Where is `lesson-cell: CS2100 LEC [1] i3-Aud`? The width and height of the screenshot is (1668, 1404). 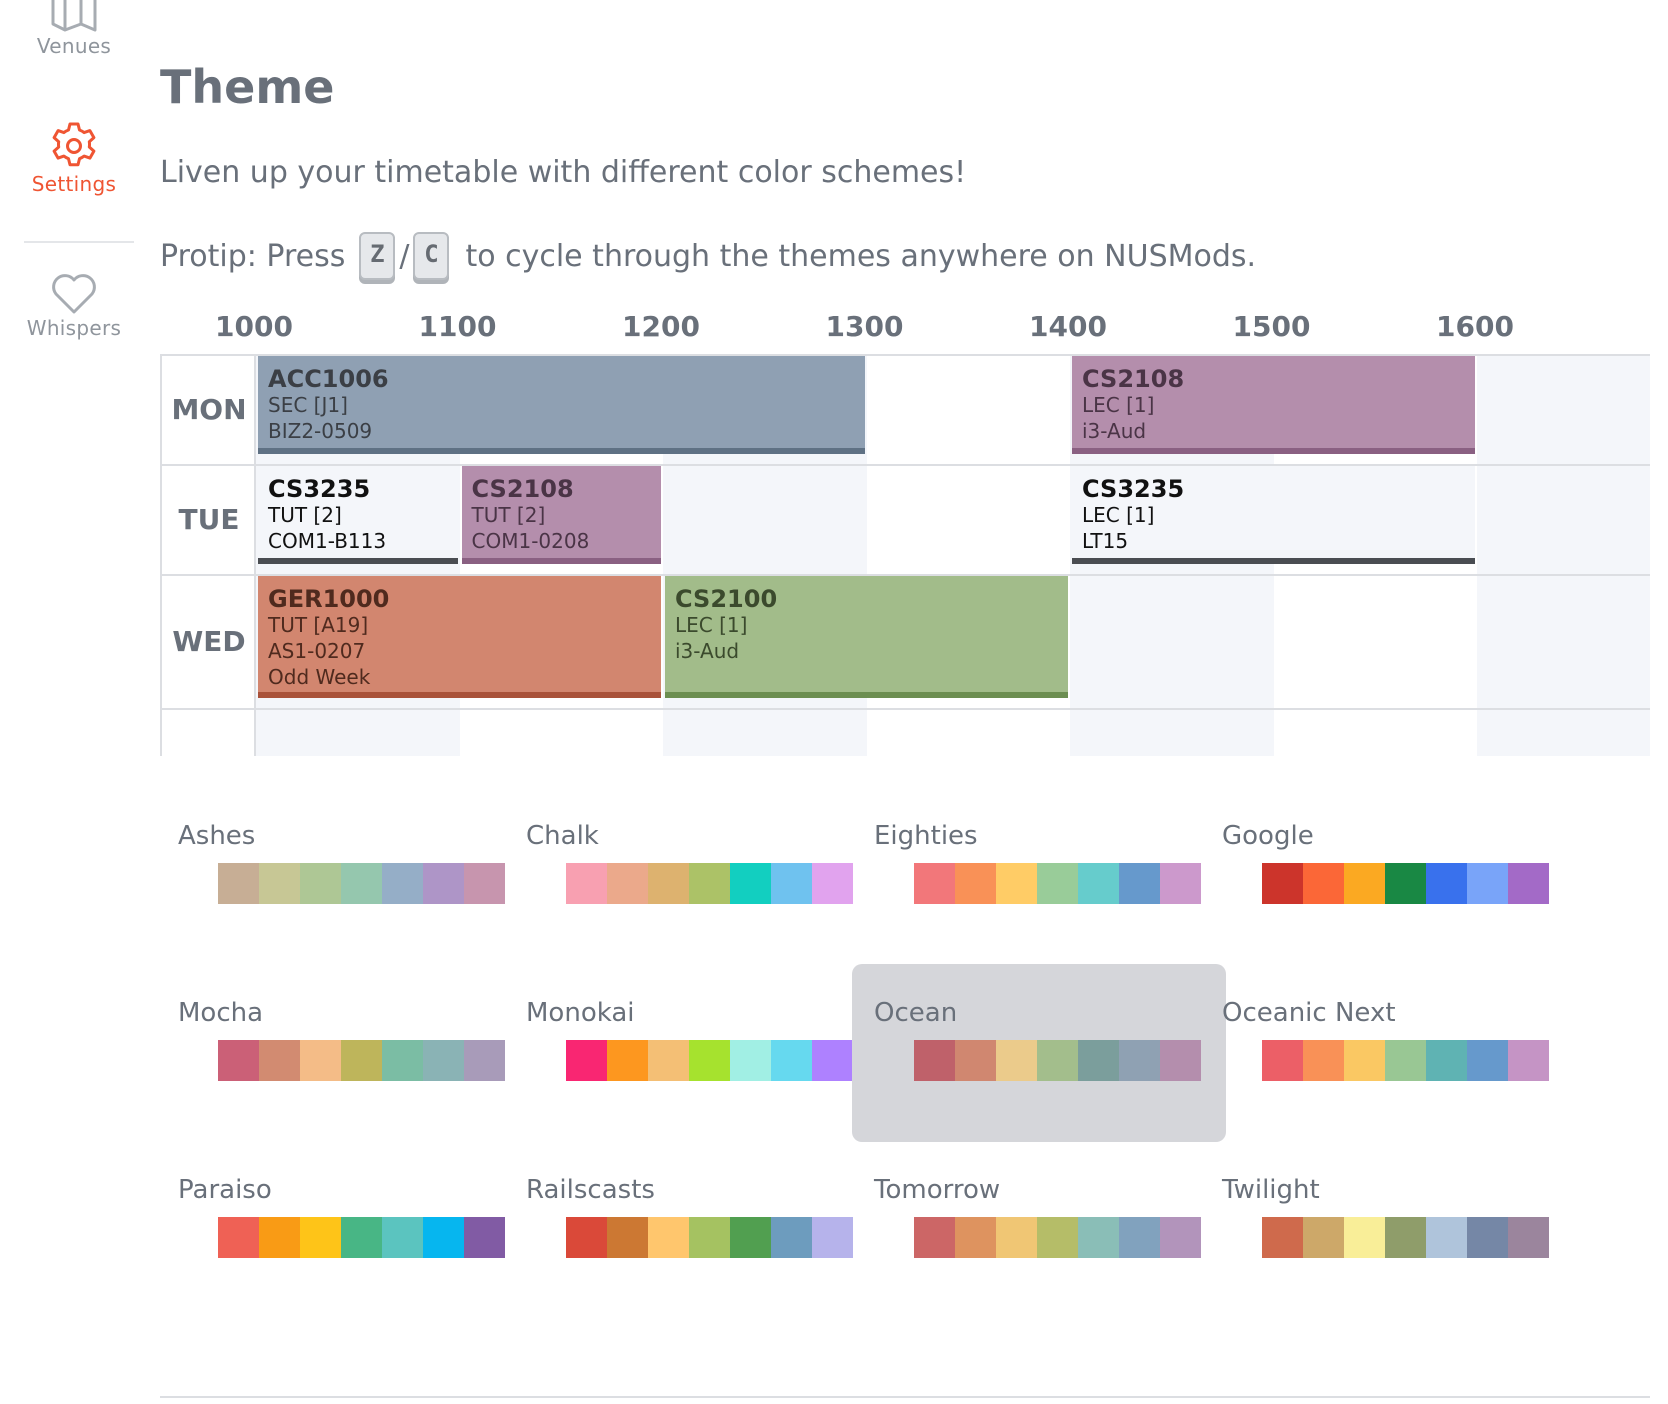 lesson-cell: CS2100 LEC [1] i3-Aud is located at coordinates (866, 637).